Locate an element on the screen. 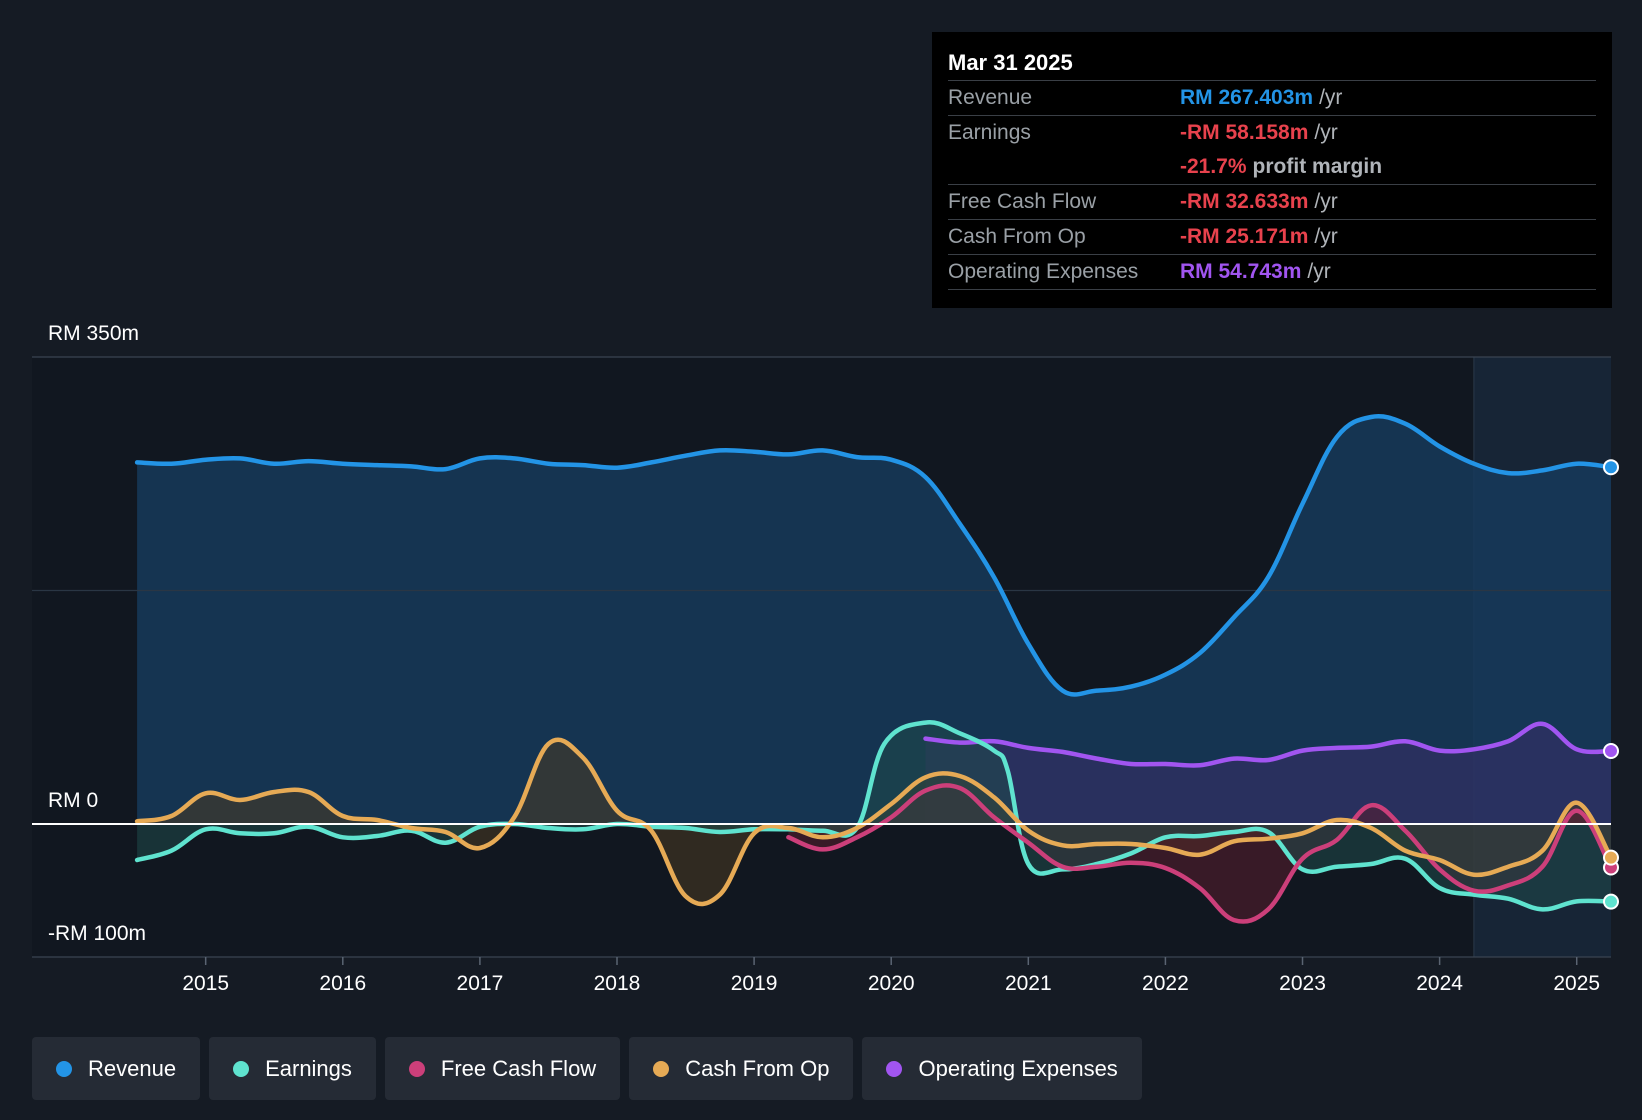 The image size is (1642, 1120). x-tick-label: 2024 is located at coordinates (1439, 983).